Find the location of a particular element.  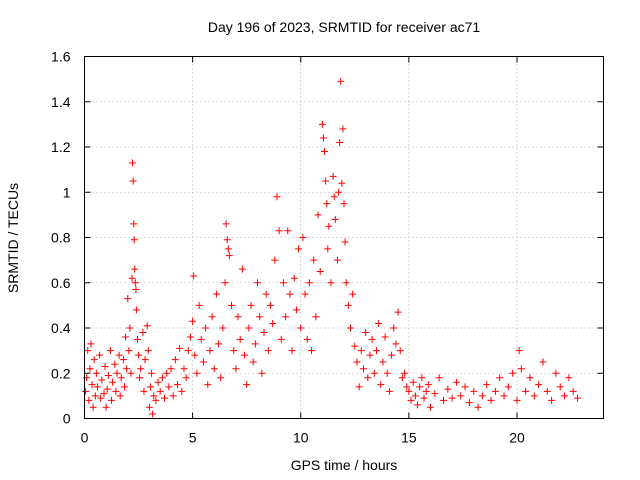

y-tick-label: 1.4 is located at coordinates (61, 102).